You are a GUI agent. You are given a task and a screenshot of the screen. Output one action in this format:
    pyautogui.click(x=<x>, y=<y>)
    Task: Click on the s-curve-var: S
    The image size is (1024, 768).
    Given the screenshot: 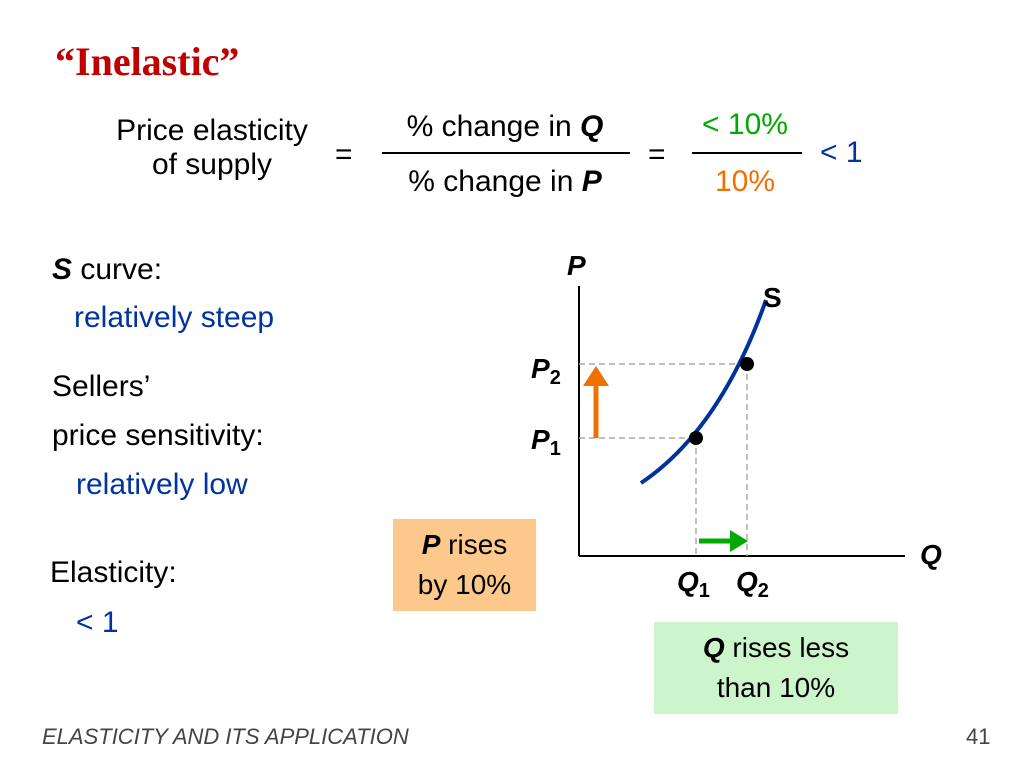 What is the action you would take?
    pyautogui.click(x=62, y=269)
    